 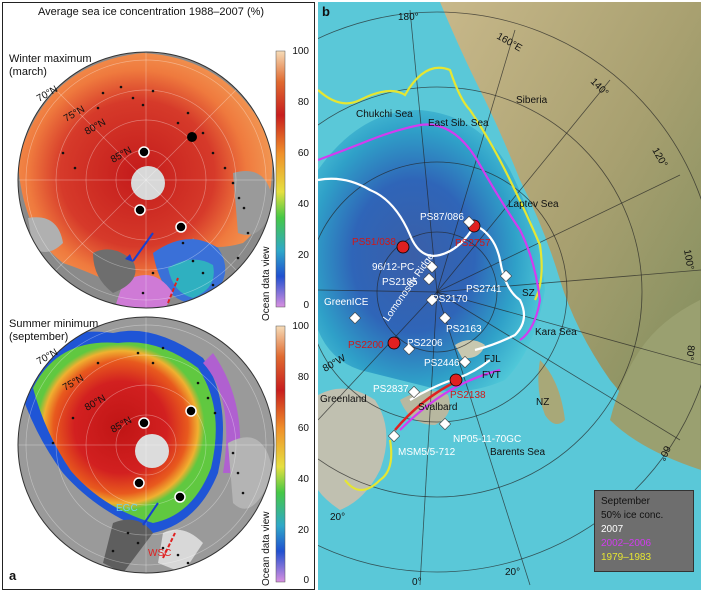 What do you see at coordinates (612, 529) in the screenshot?
I see `legend-entry-2007: 2007` at bounding box center [612, 529].